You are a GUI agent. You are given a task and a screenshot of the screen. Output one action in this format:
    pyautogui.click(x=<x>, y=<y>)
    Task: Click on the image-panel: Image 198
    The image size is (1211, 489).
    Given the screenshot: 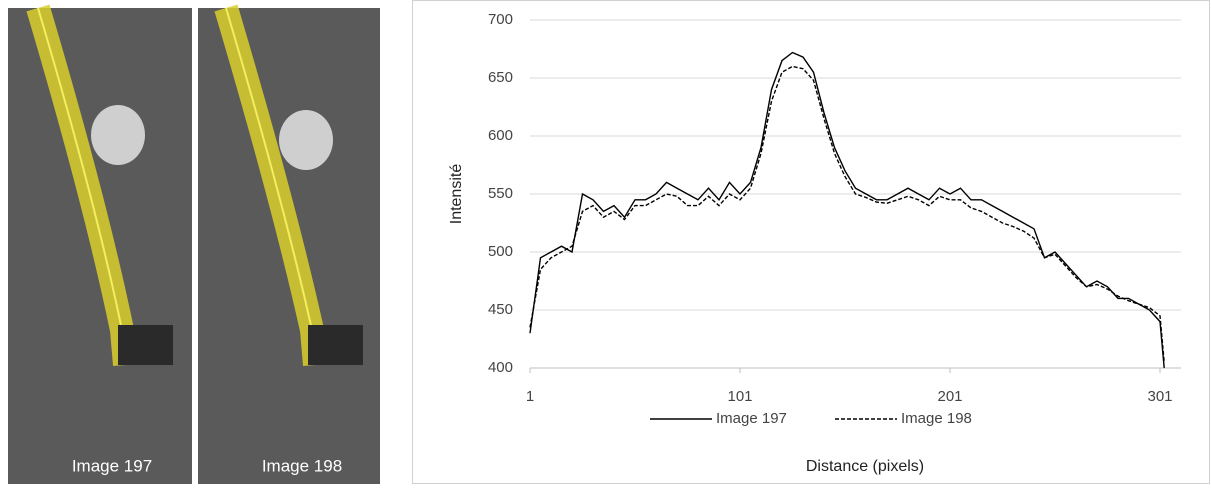 What is the action you would take?
    pyautogui.click(x=289, y=244)
    